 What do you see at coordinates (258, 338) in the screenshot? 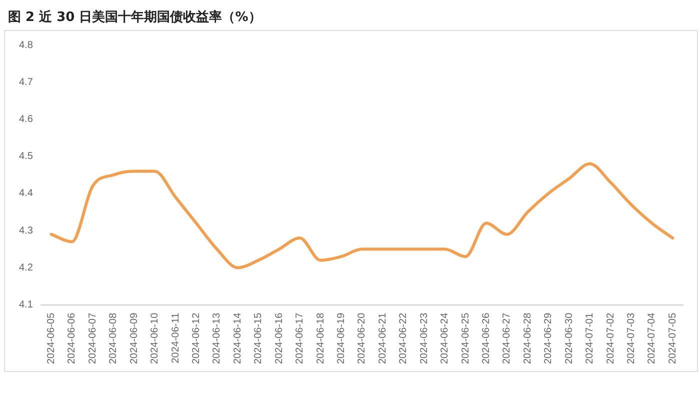
I see `x-tick-label: 2024-06-15` at bounding box center [258, 338].